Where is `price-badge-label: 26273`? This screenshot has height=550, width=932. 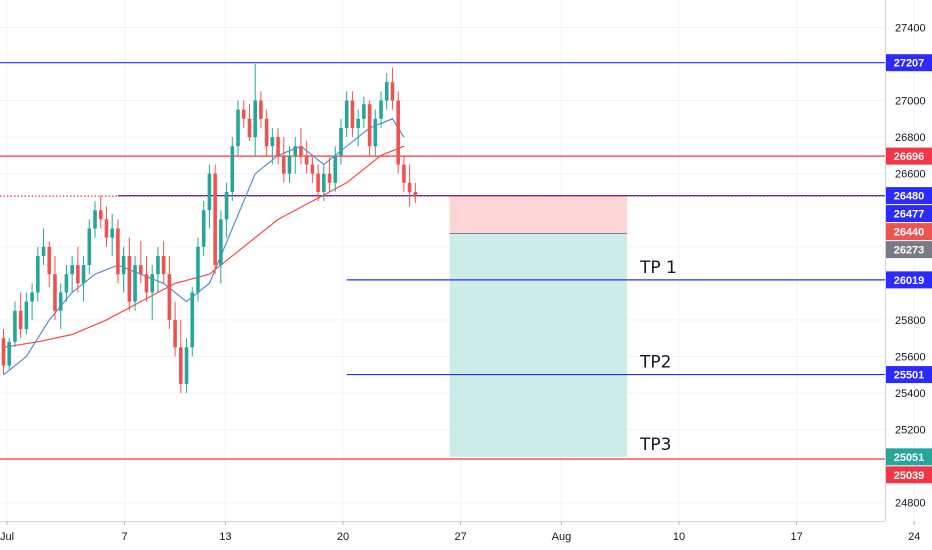 price-badge-label: 26273 is located at coordinates (909, 251).